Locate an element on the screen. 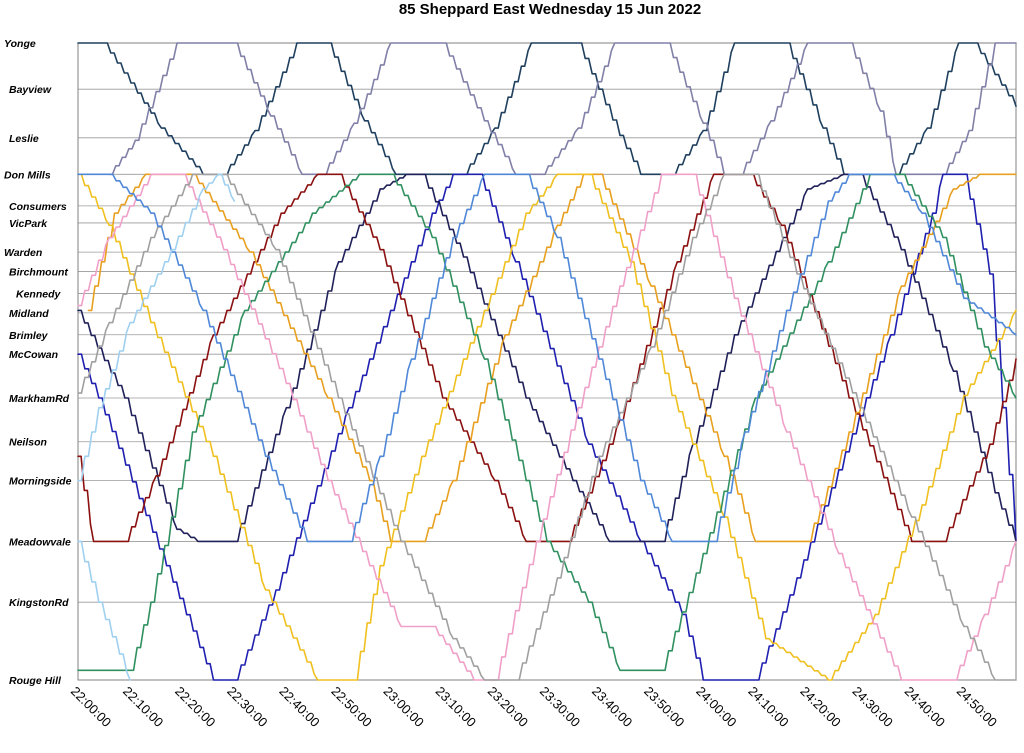  stop-label: Warden is located at coordinates (23, 253).